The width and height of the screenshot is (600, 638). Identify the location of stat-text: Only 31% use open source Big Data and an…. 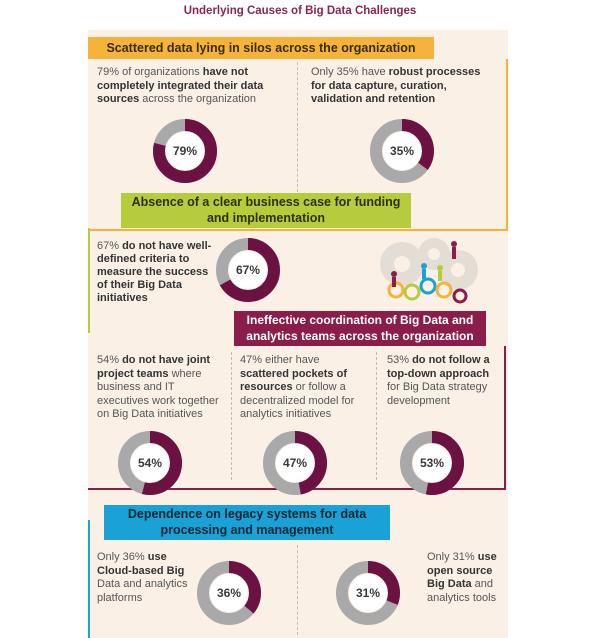
(462, 577).